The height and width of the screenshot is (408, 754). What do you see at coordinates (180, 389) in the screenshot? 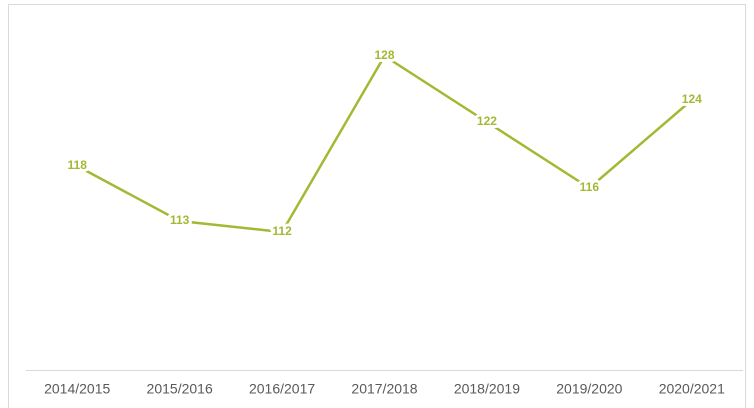
I see `x-tick-label: 2015/2016` at bounding box center [180, 389].